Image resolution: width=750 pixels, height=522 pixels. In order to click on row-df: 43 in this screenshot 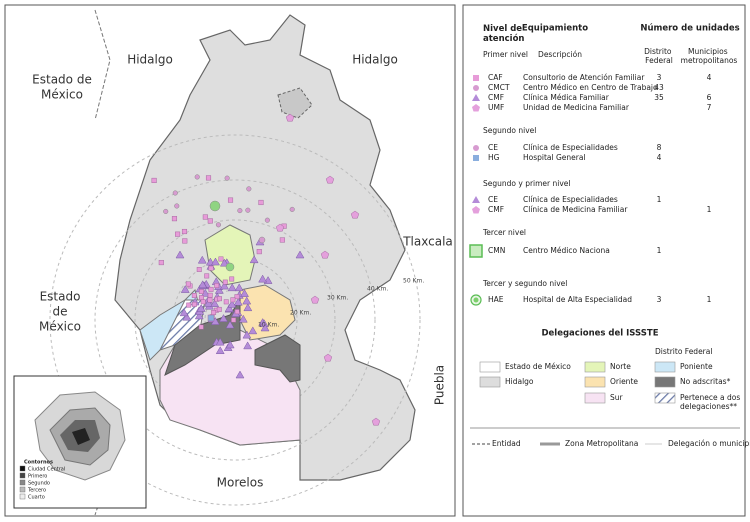, I will do `click(659, 87)`.